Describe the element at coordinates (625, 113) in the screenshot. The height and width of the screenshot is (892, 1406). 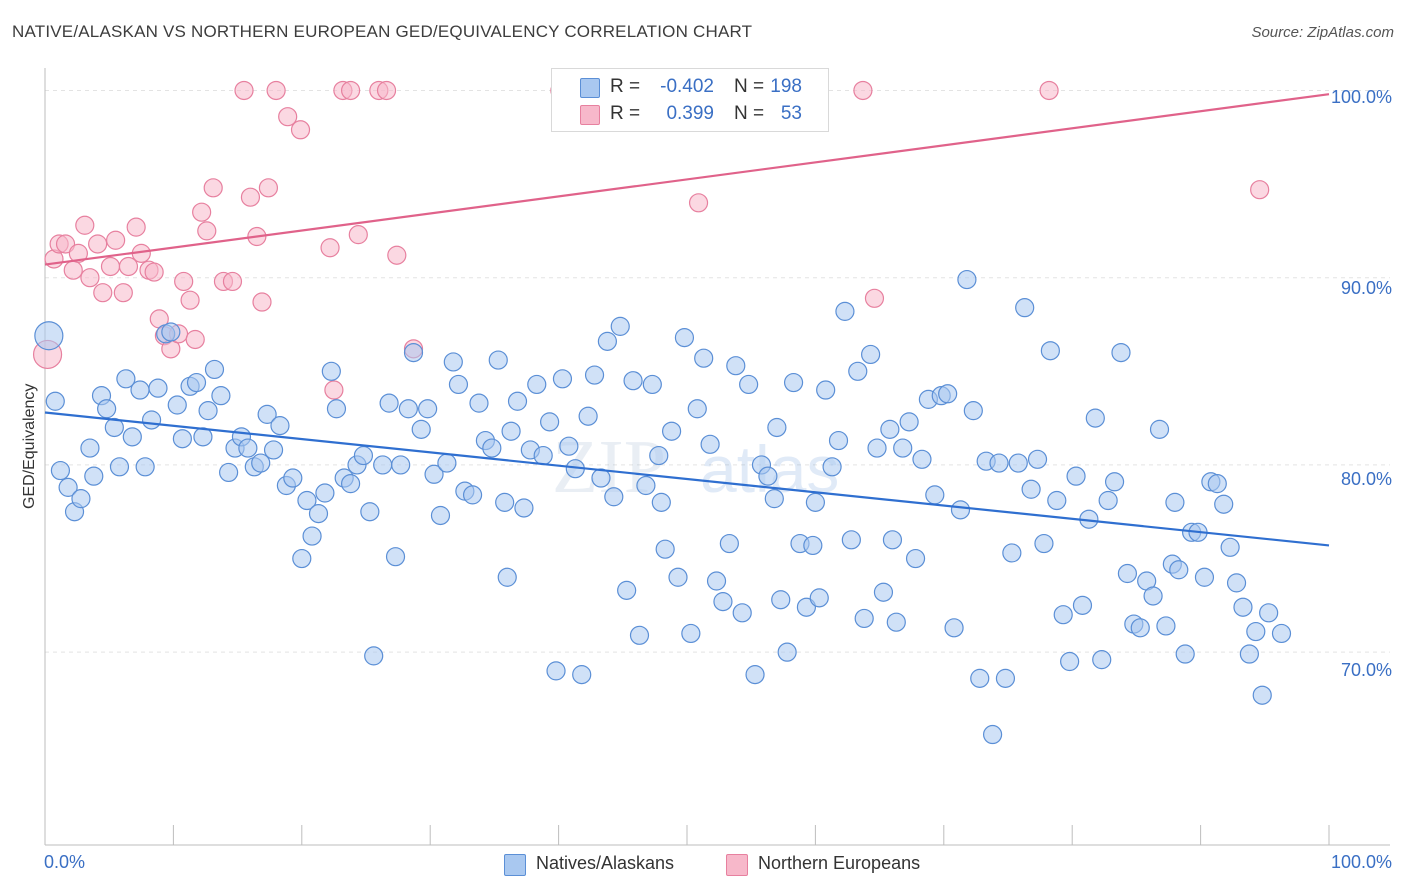
I see `legend-r-label: R =` at that location.